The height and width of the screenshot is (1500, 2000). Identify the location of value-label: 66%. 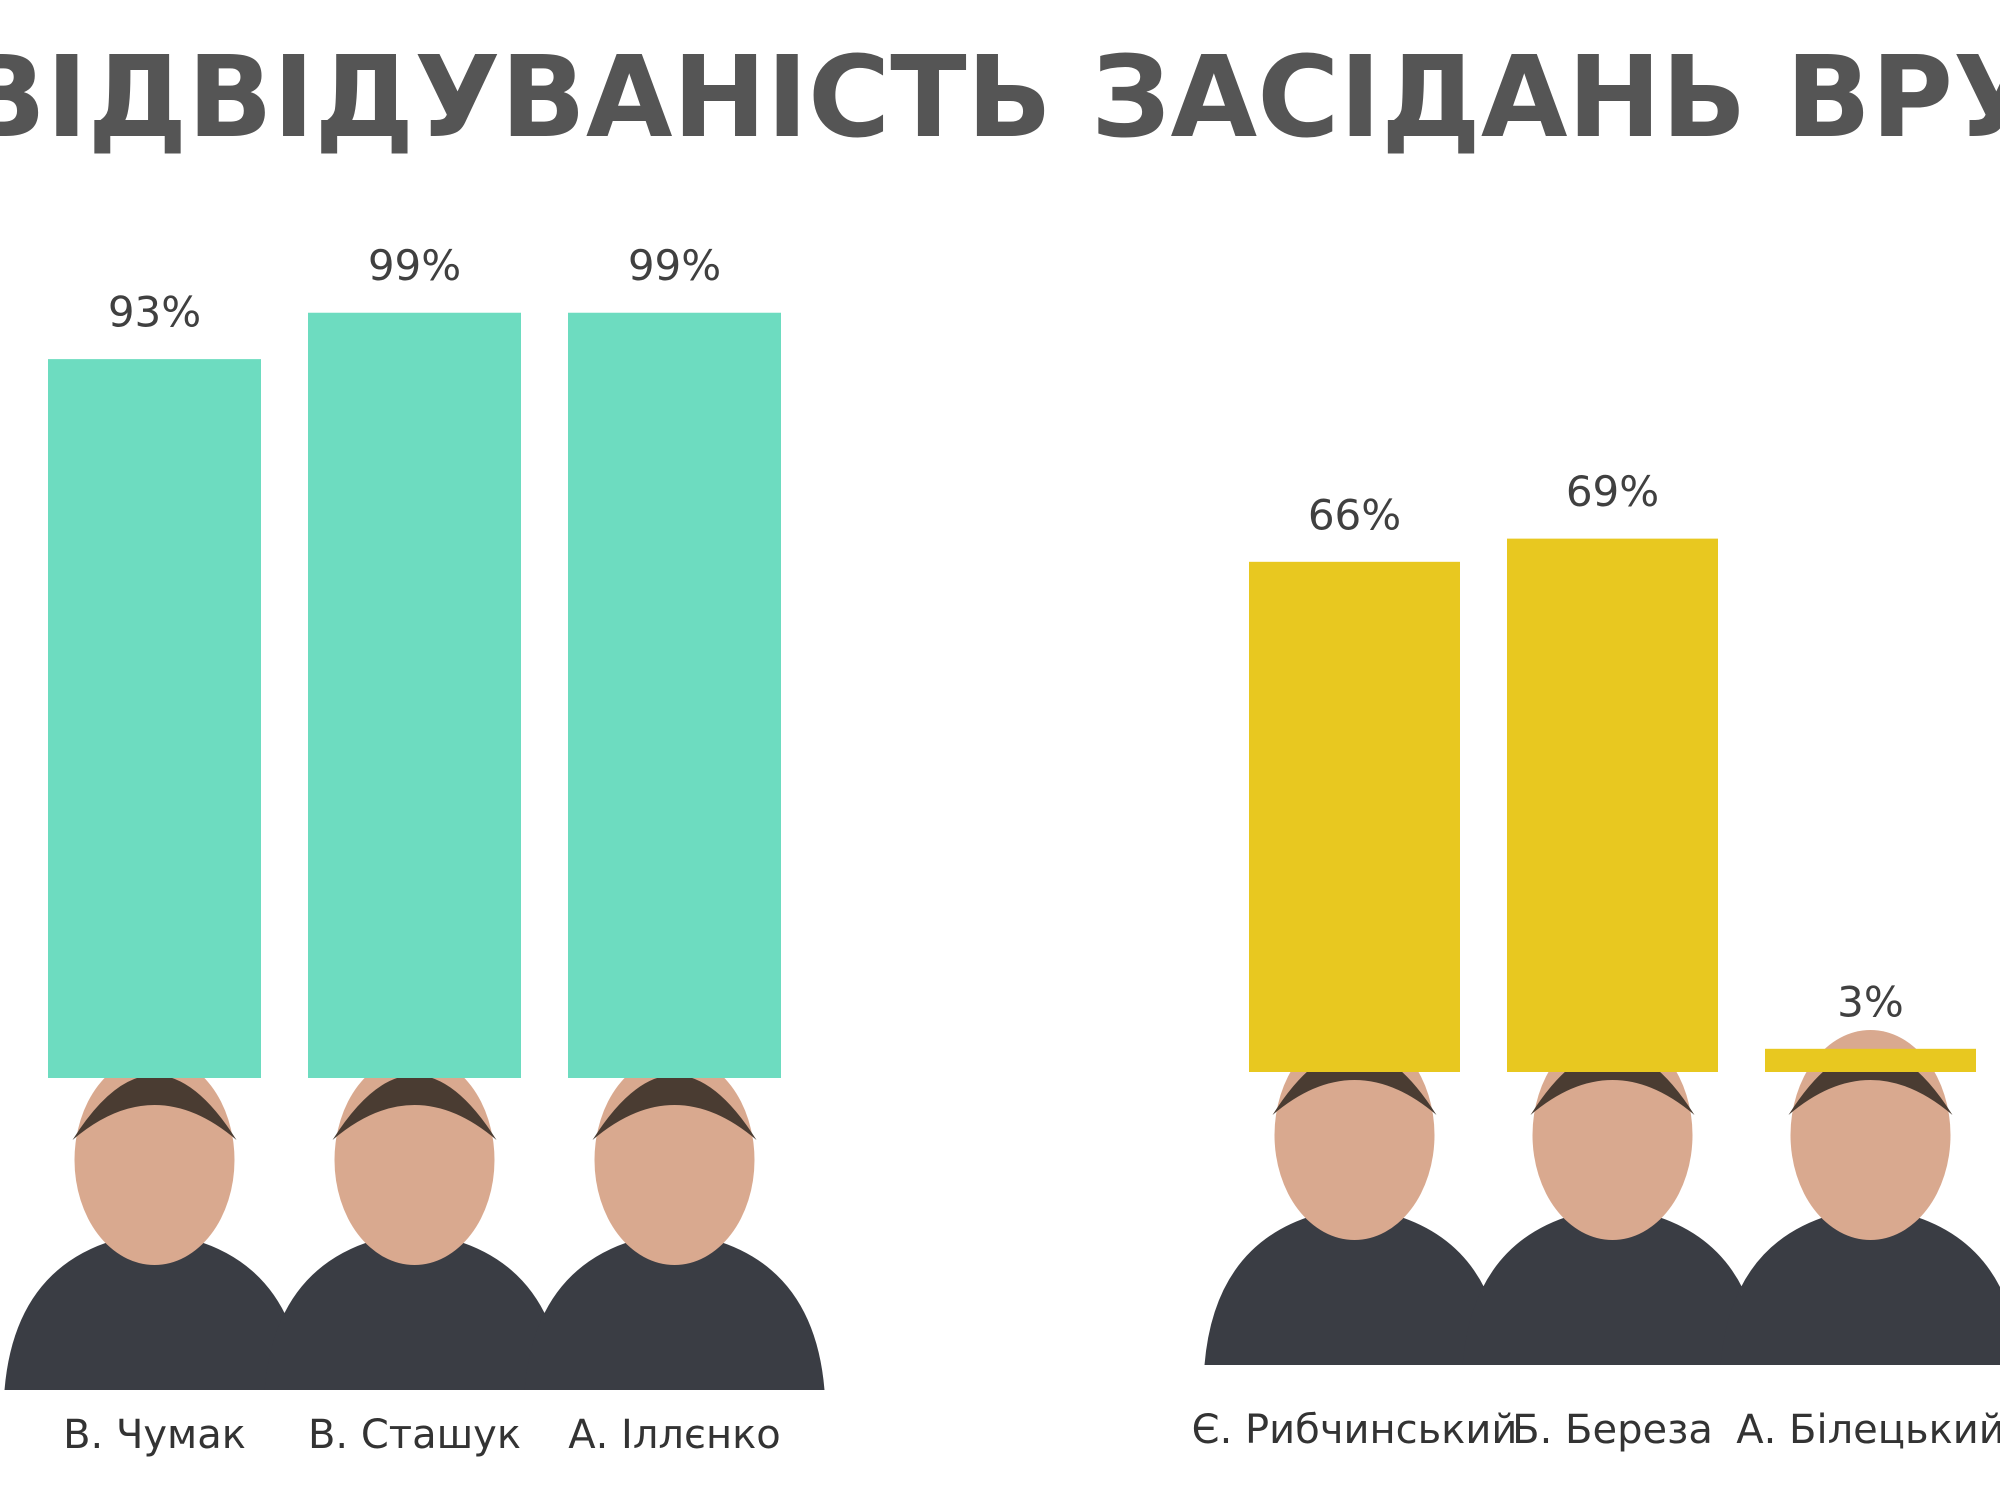
(1354, 514).